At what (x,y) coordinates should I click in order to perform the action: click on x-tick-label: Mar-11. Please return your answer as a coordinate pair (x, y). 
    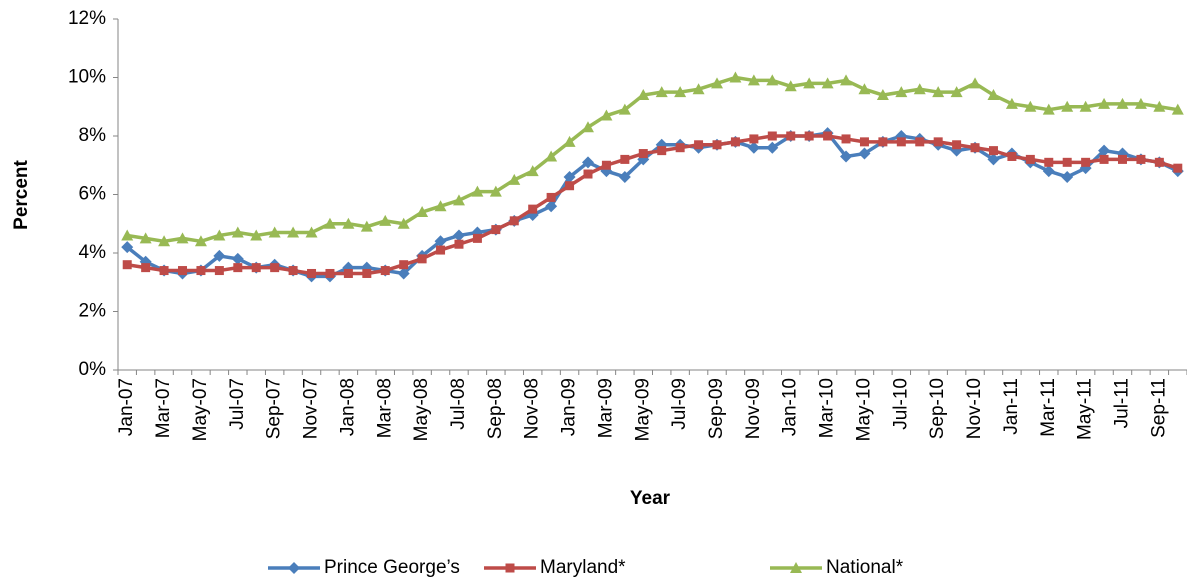
    Looking at the image, I should click on (1048, 407).